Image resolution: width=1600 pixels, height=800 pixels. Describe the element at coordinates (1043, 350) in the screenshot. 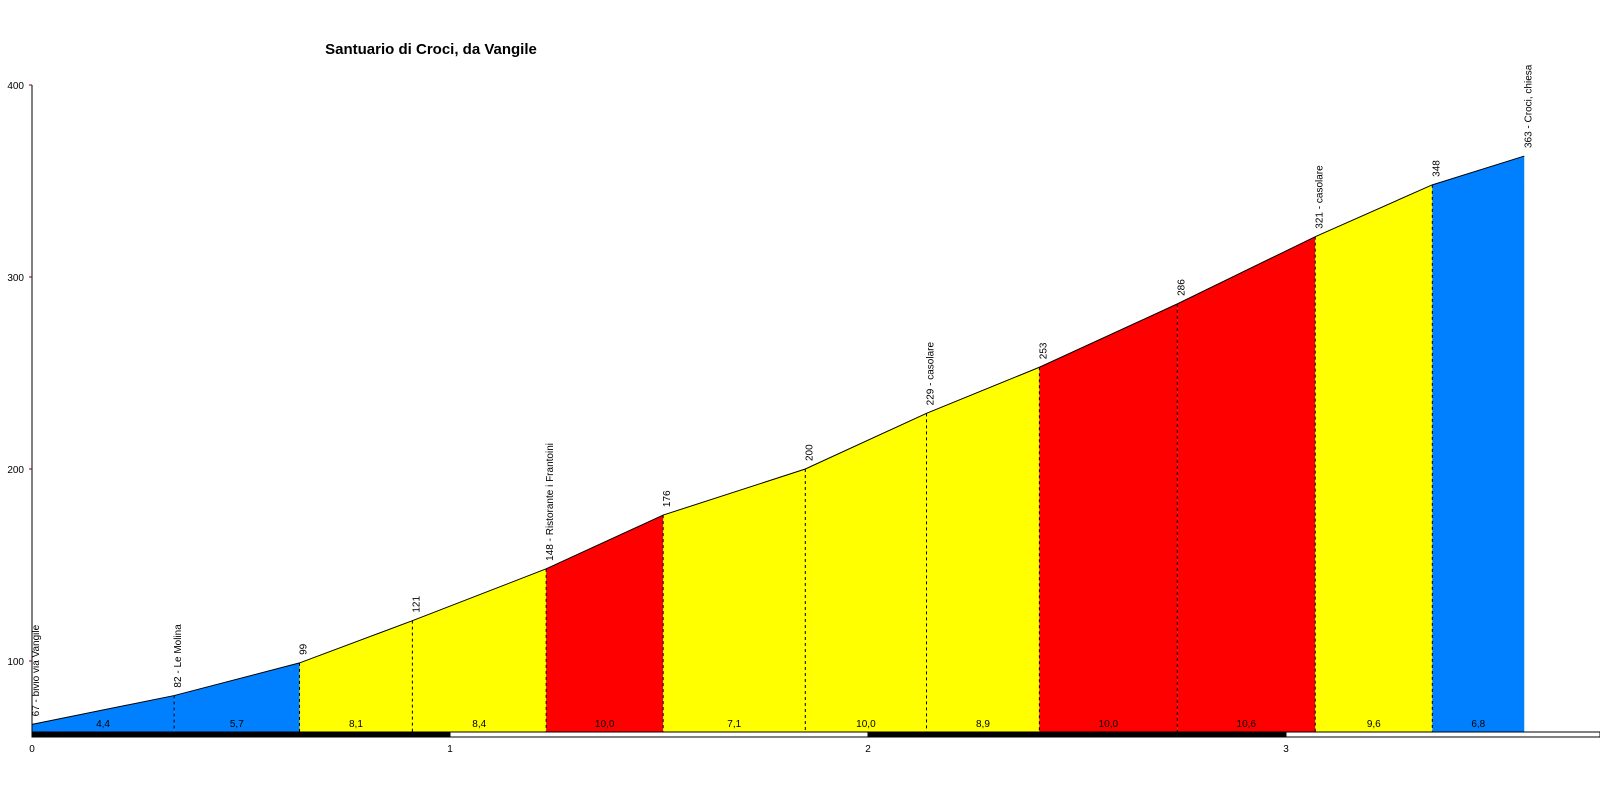

I see `point-label: 253` at that location.